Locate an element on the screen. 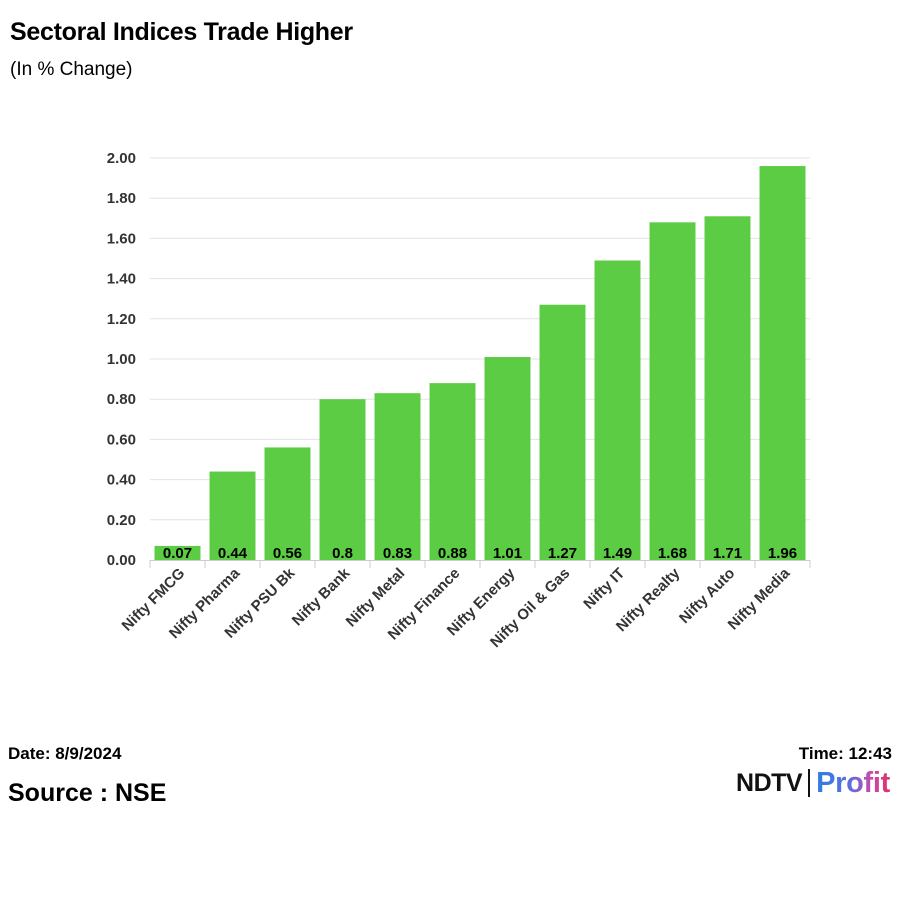  y-tick-label: 1.20 is located at coordinates (121, 319).